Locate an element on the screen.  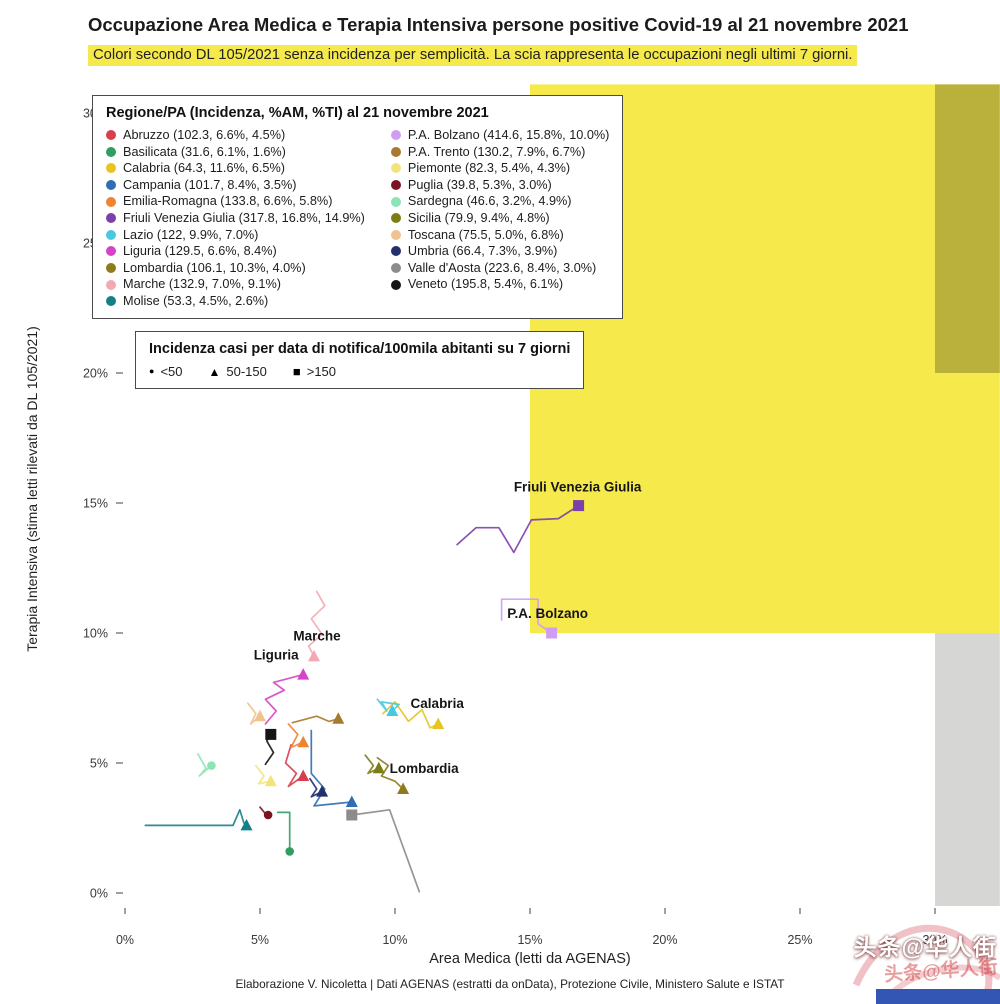
y-tick-label: 5% is located at coordinates (99, 764).